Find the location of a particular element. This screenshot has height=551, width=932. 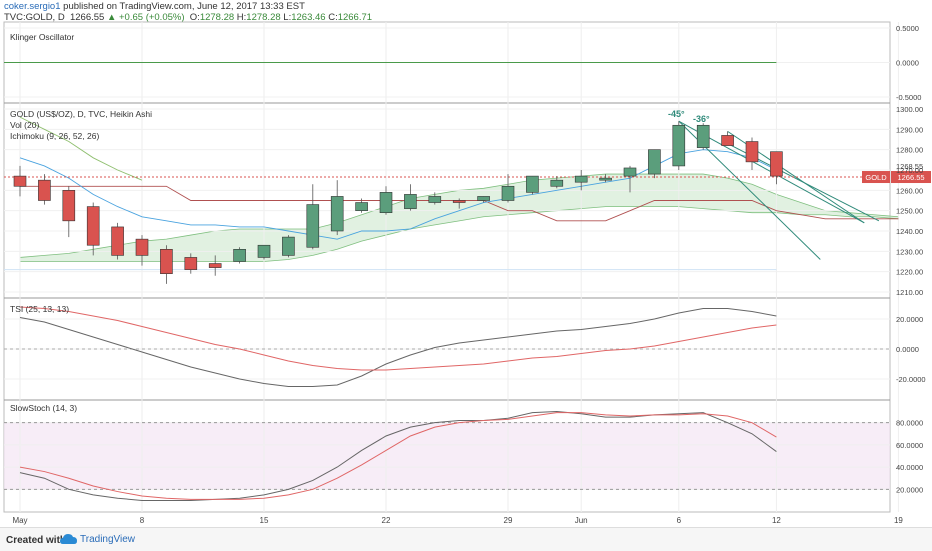

y-tick-label: 1280.00 is located at coordinates (909, 150).